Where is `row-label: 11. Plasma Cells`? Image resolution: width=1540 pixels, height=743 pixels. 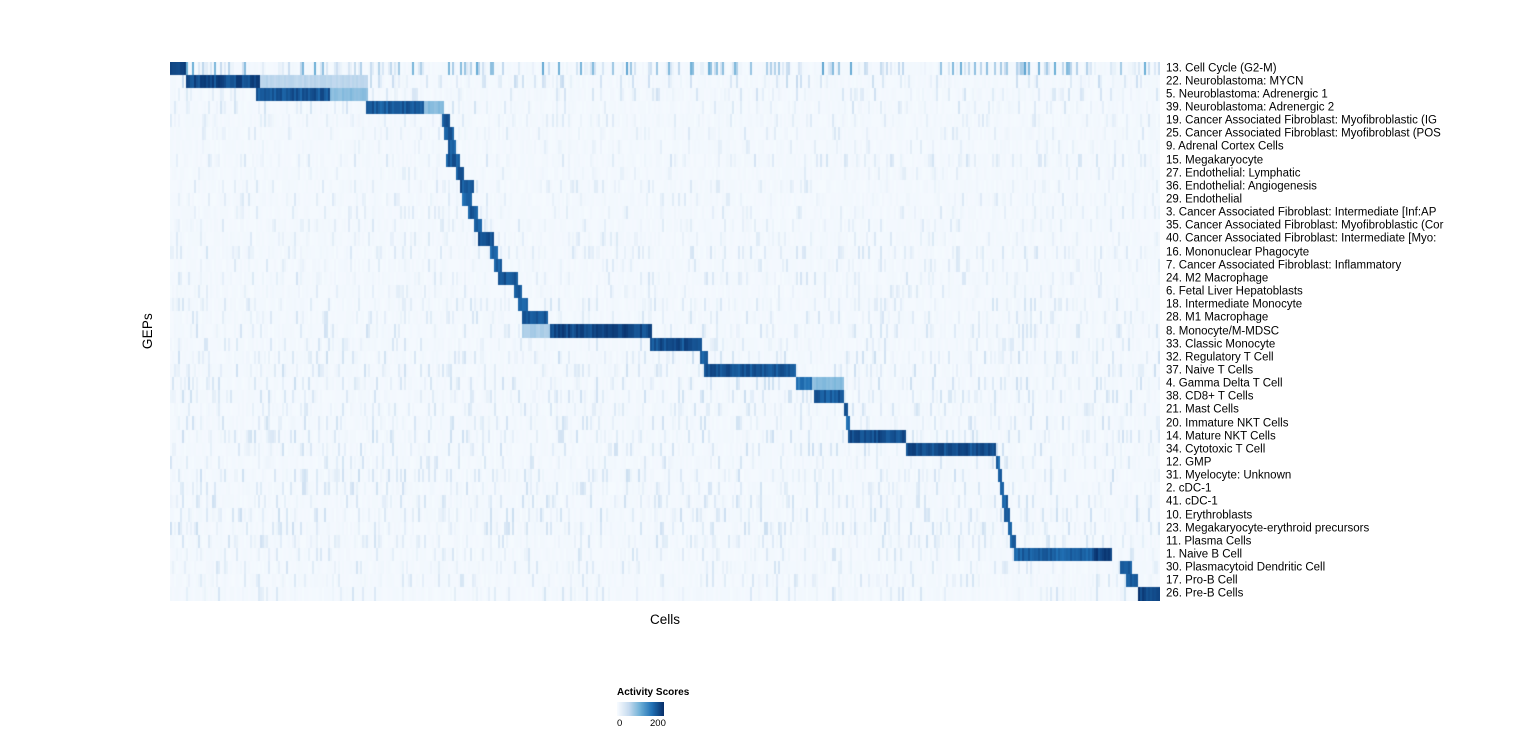 row-label: 11. Plasma Cells is located at coordinates (1209, 541).